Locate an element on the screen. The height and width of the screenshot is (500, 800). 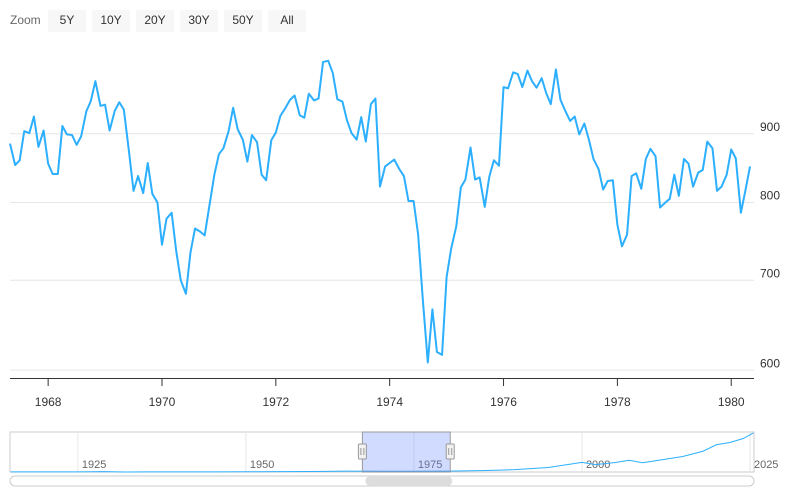
range-button-label: 30Y is located at coordinates (198, 20).